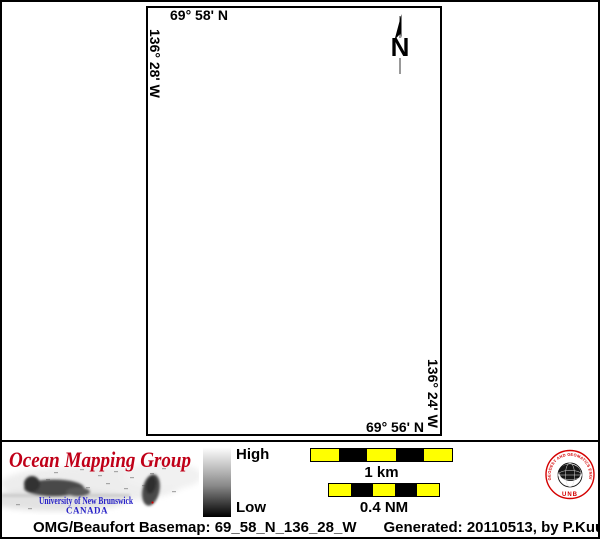 The width and height of the screenshot is (600, 539). I want to click on longitude-label-left: 136° 28' W, so click(155, 63).